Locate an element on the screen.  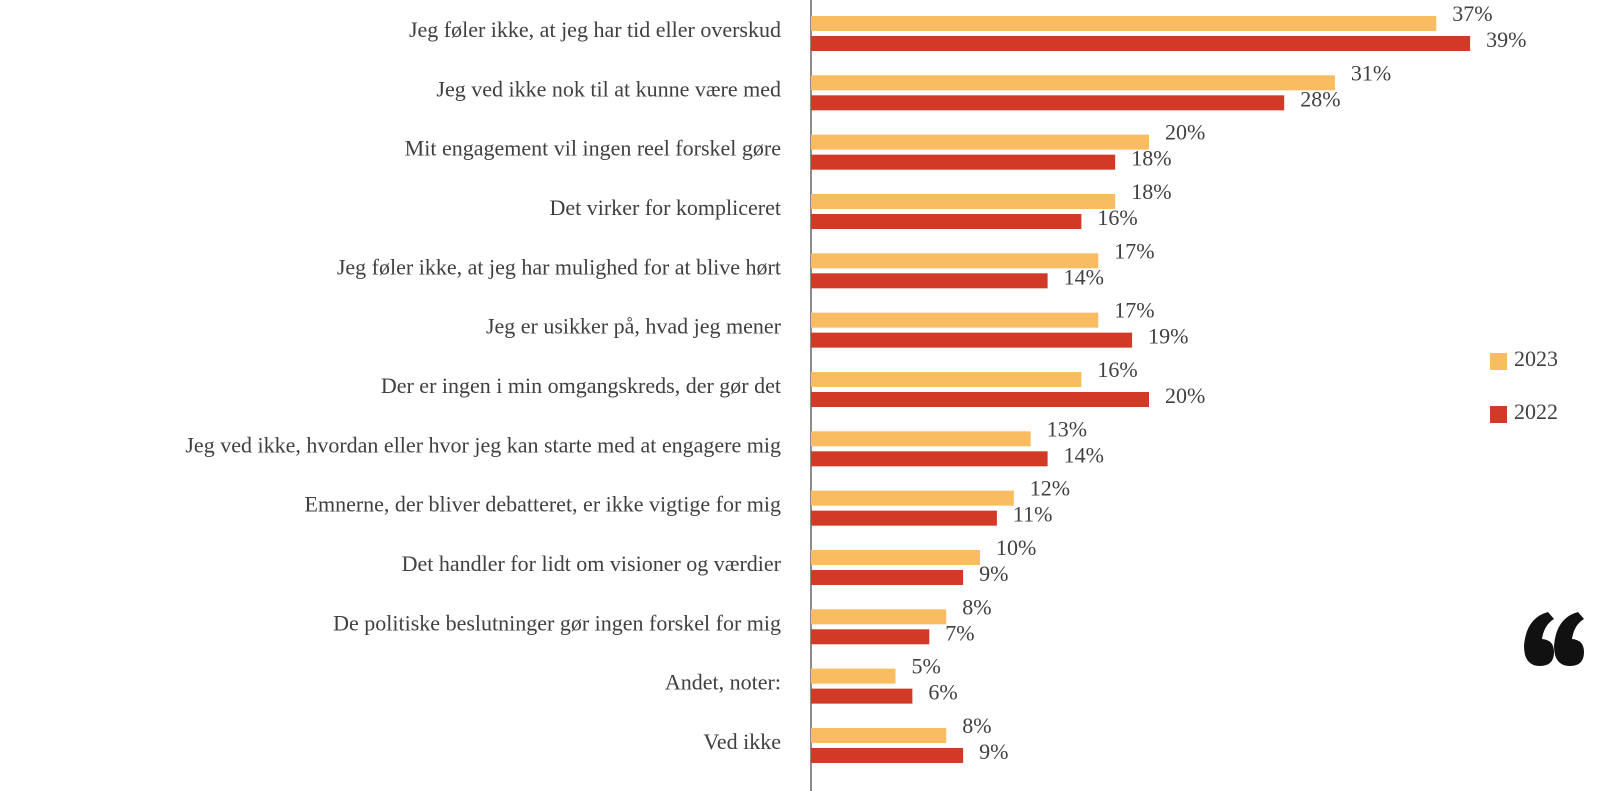
value-label: 7% is located at coordinates (959, 632).